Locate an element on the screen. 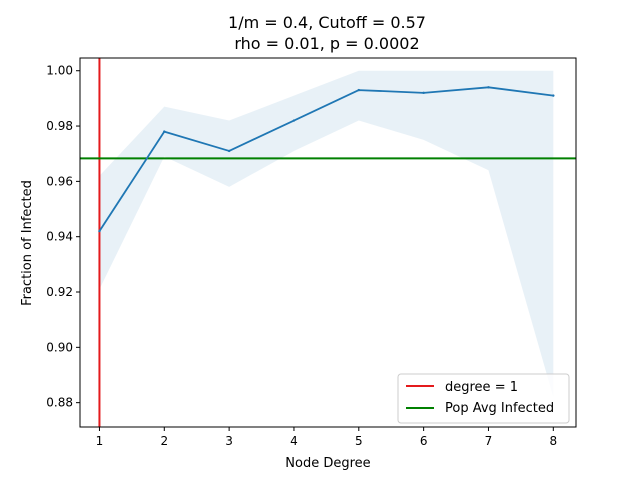 The image size is (640, 480). x-tick-label: 8 is located at coordinates (553, 441).